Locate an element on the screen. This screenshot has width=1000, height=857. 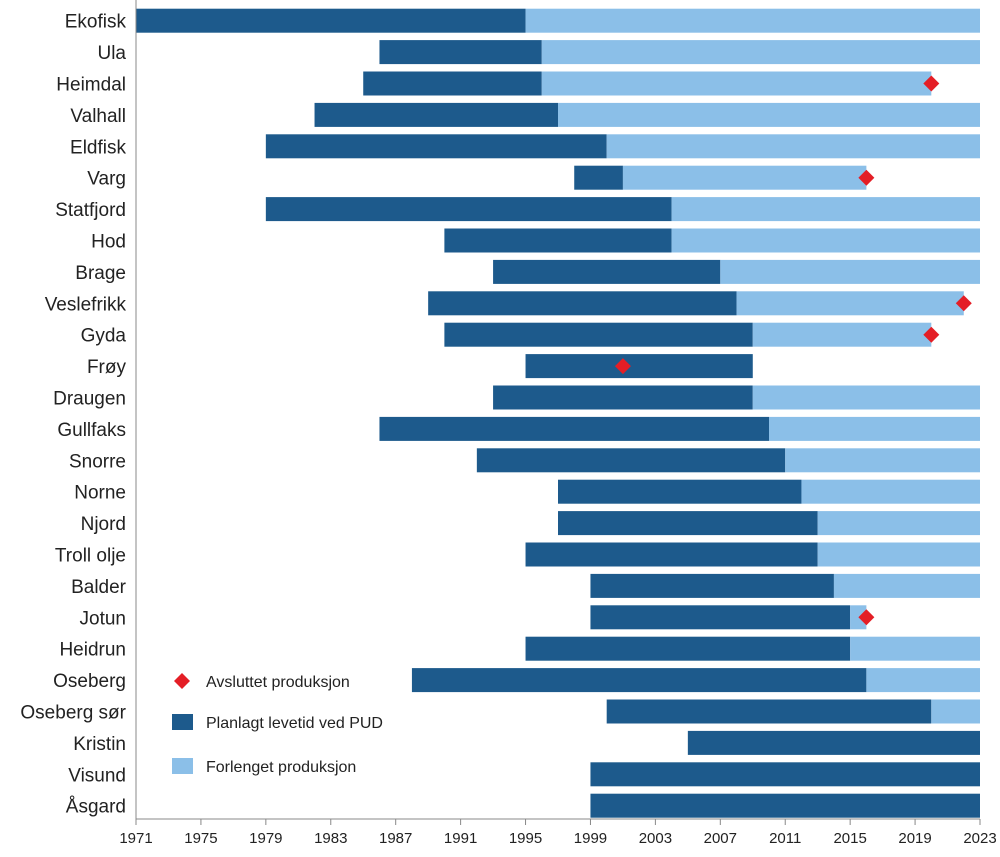
x-tick-label-1999: 1999 is located at coordinates (590, 838).